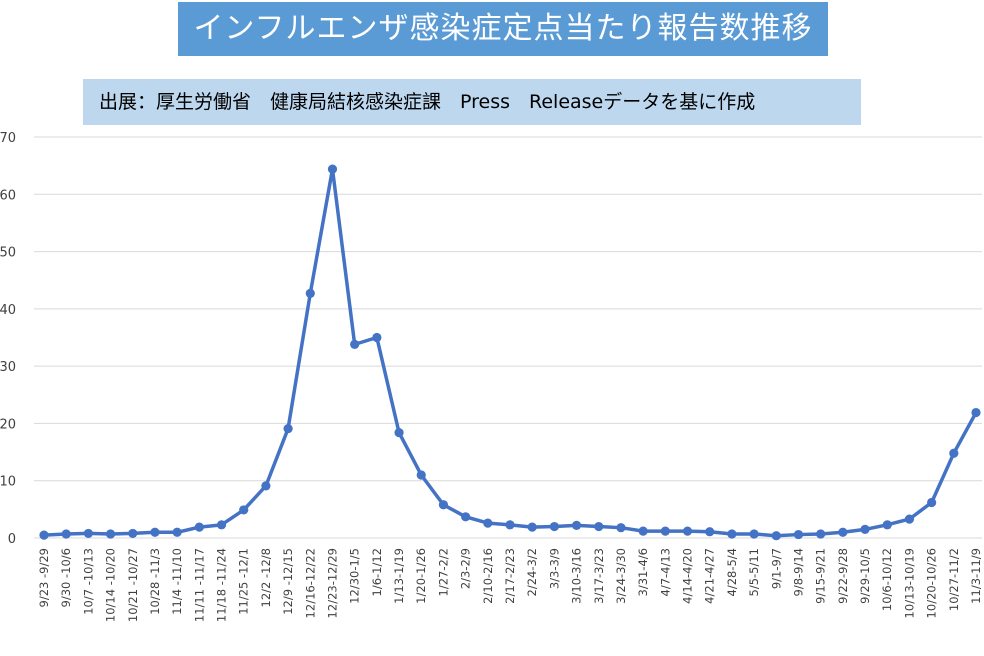 The image size is (984, 656). What do you see at coordinates (8, 138) in the screenshot?
I see `y-tick-label: 70` at bounding box center [8, 138].